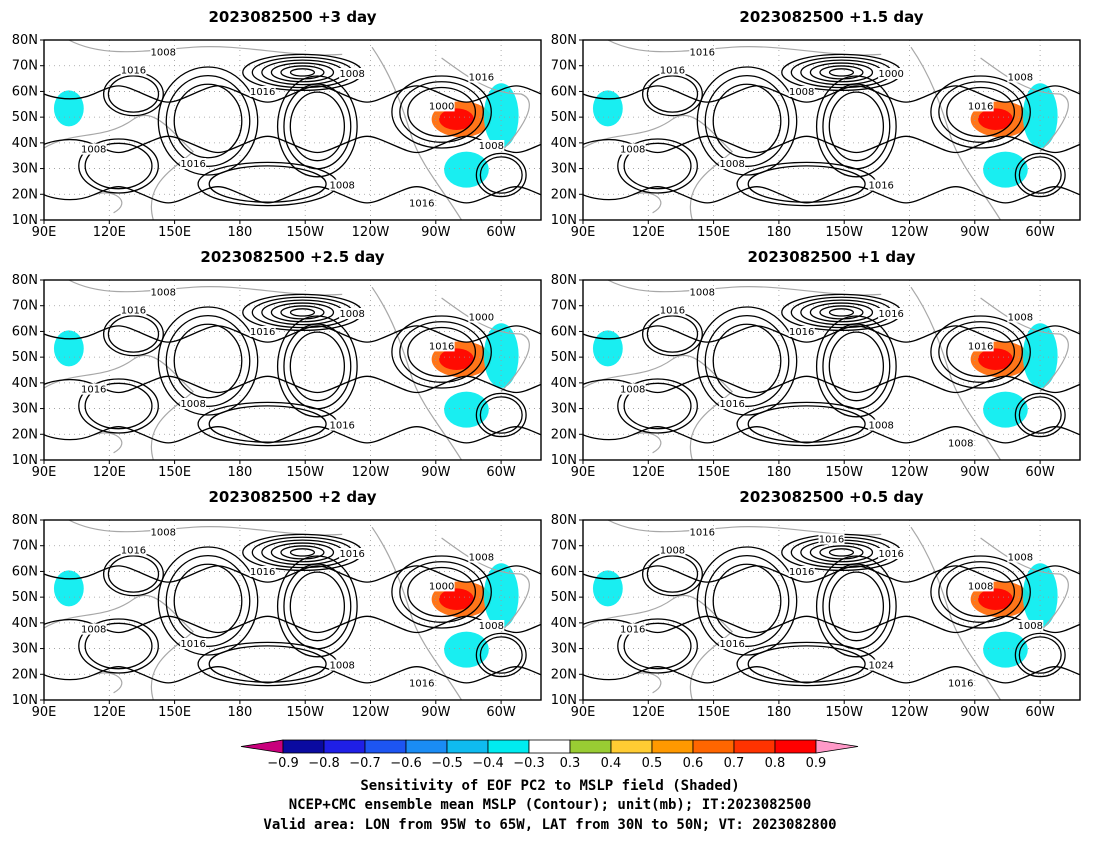 The height and width of the screenshot is (850, 1100). I want to click on colorbar-tick-label: 0.9, so click(816, 763).